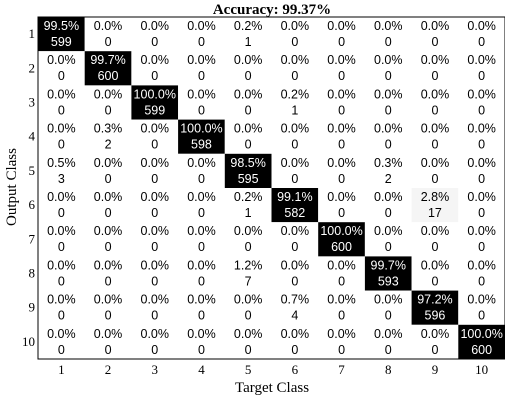 The width and height of the screenshot is (505, 401). I want to click on cell-count-r9-c2: 0, so click(108, 316).